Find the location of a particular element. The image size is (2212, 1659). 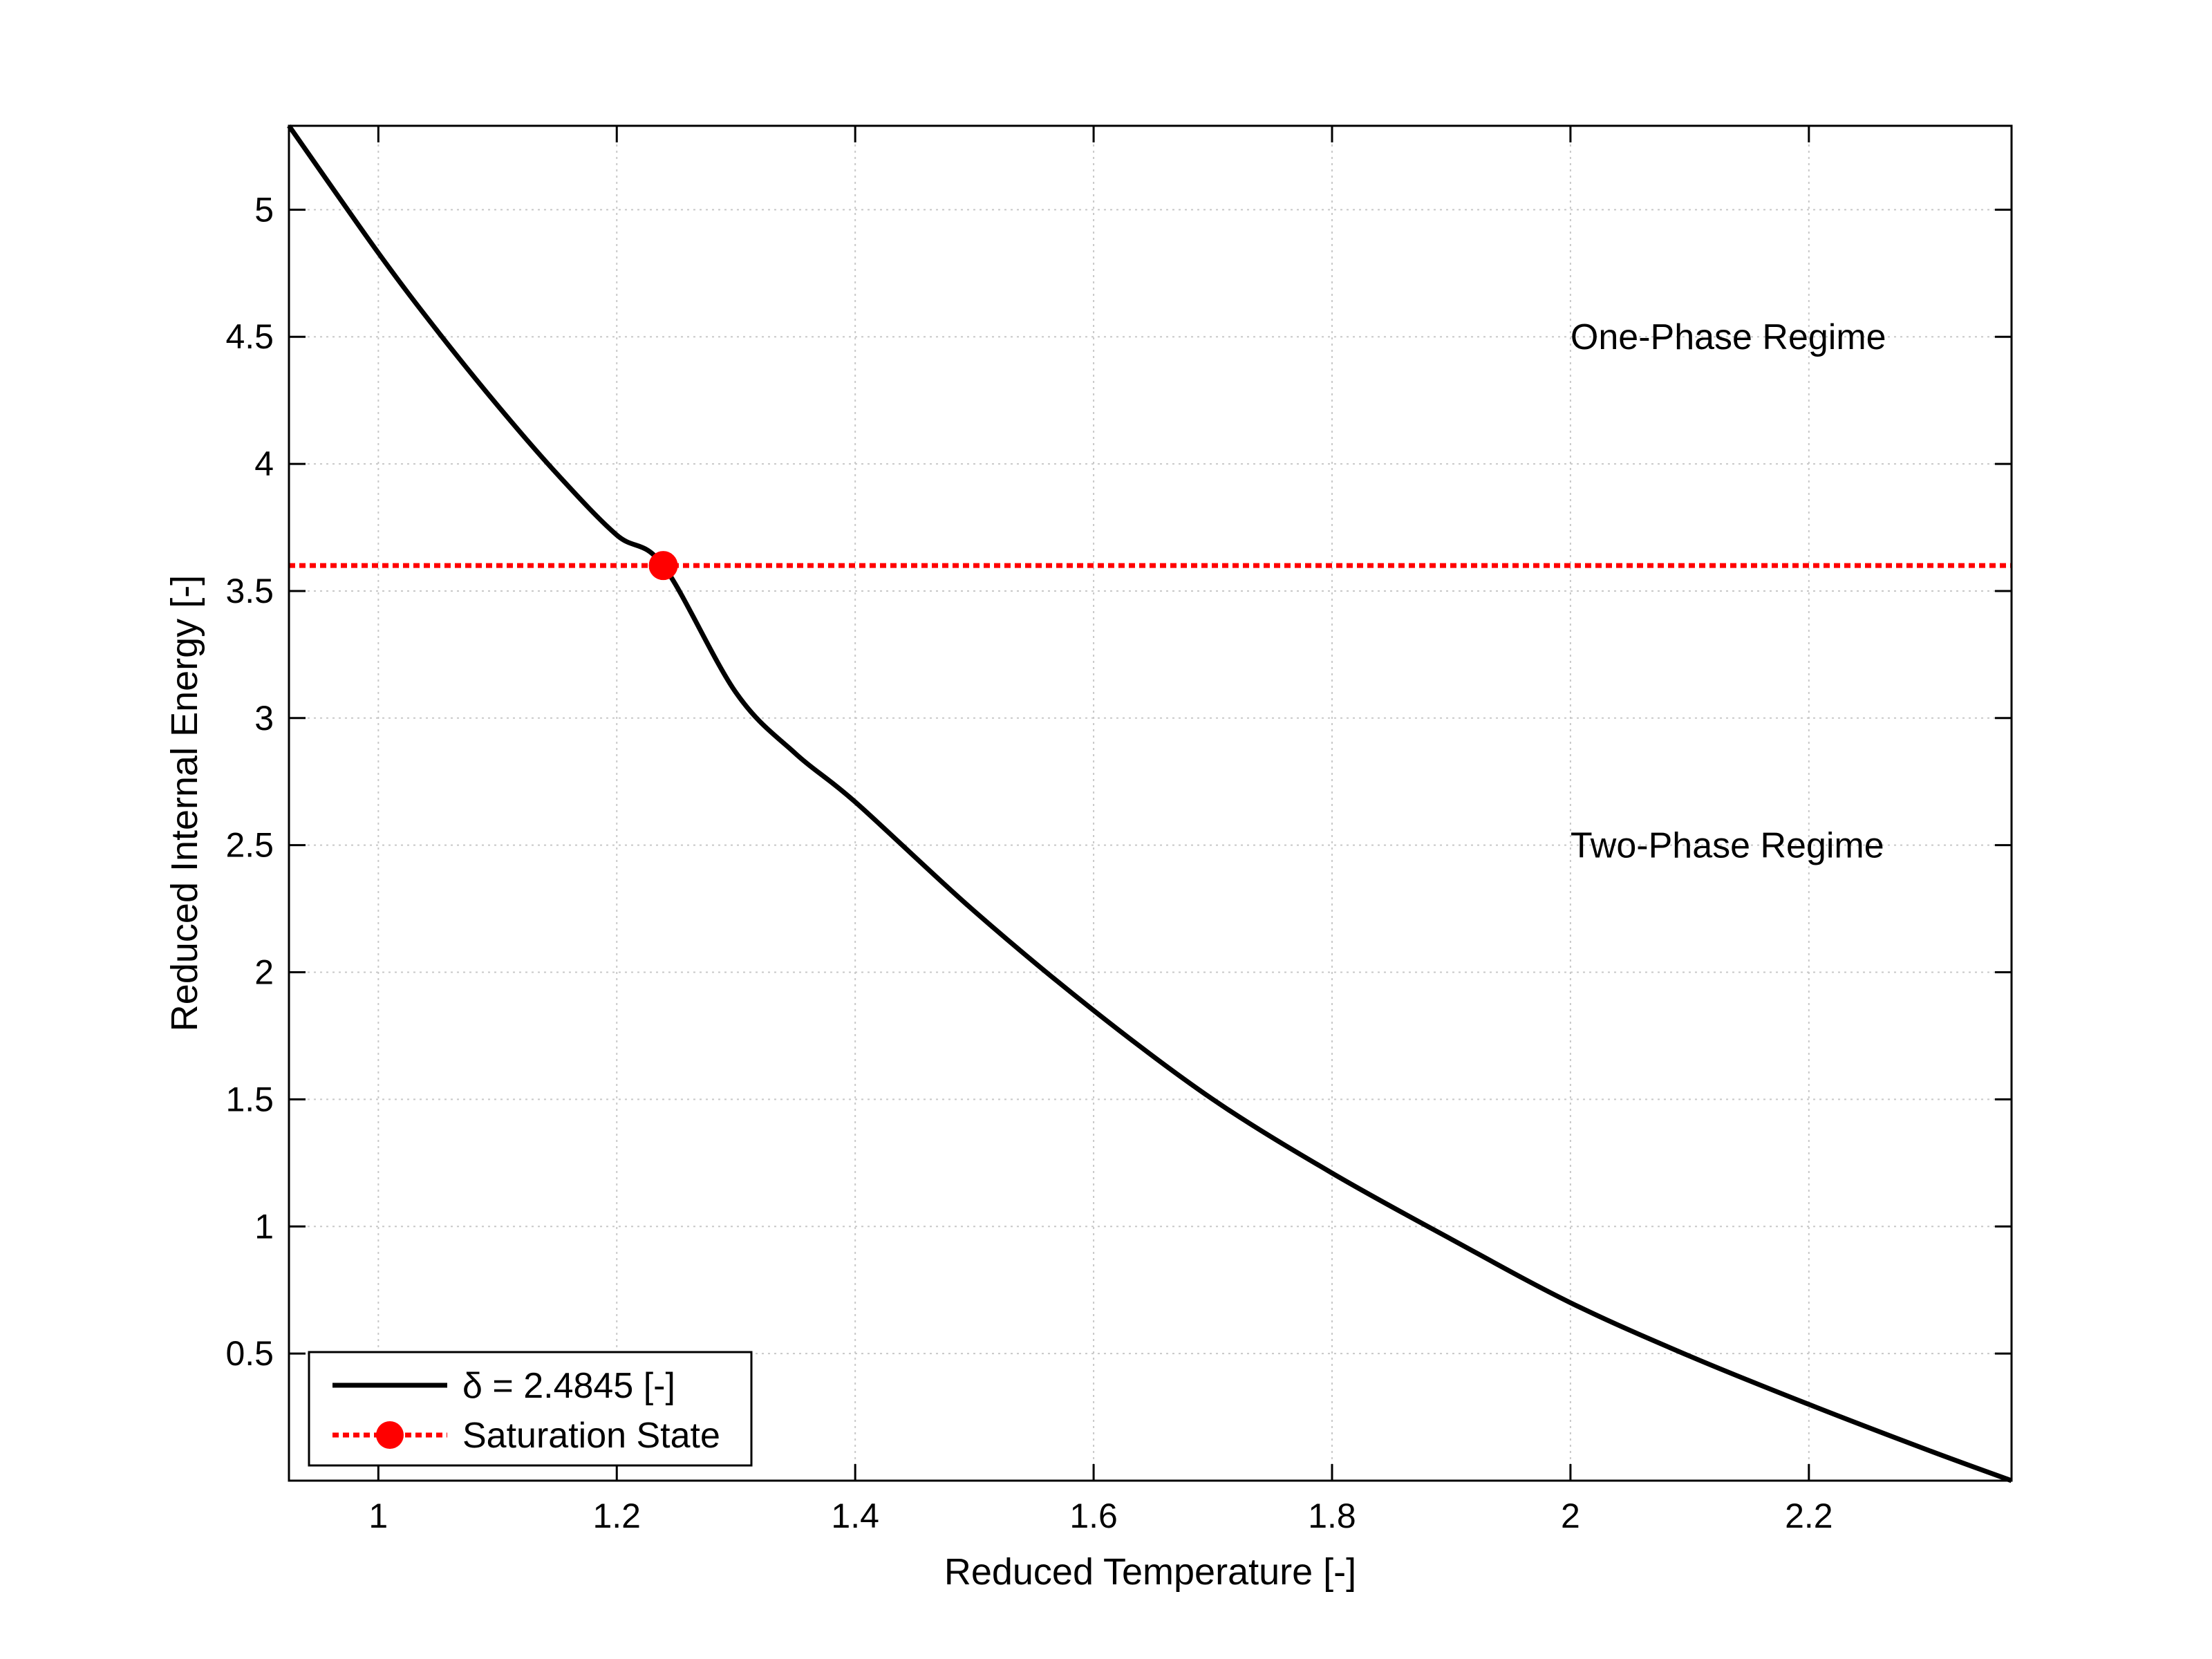

x-tick-label: 1.8 is located at coordinates (1332, 1516).